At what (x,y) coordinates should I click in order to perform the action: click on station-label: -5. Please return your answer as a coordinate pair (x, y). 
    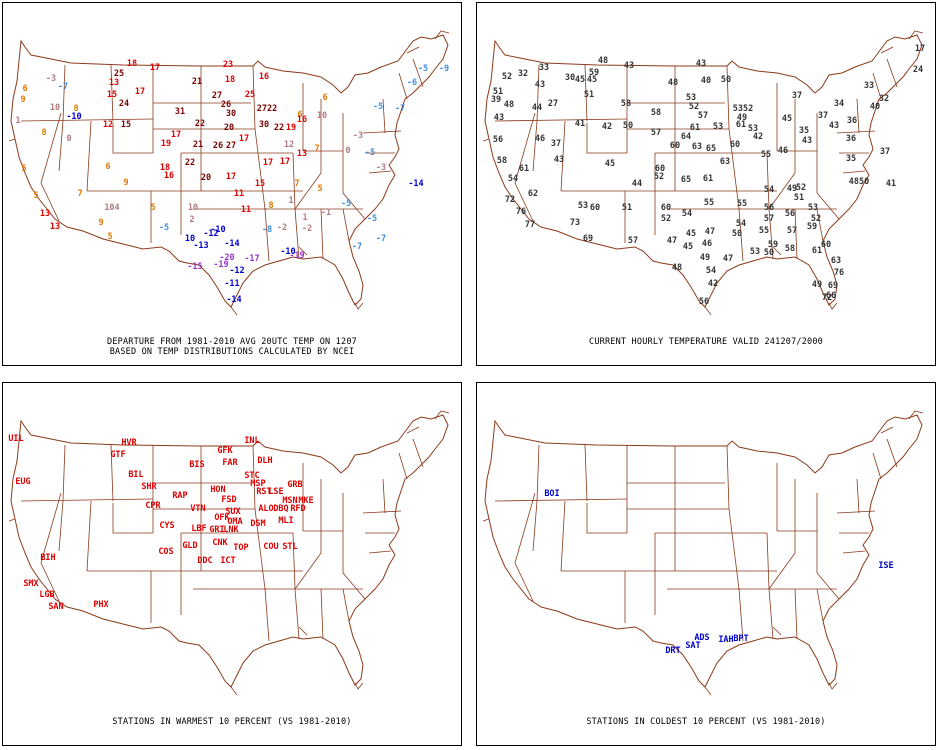
    Looking at the image, I should click on (423, 69).